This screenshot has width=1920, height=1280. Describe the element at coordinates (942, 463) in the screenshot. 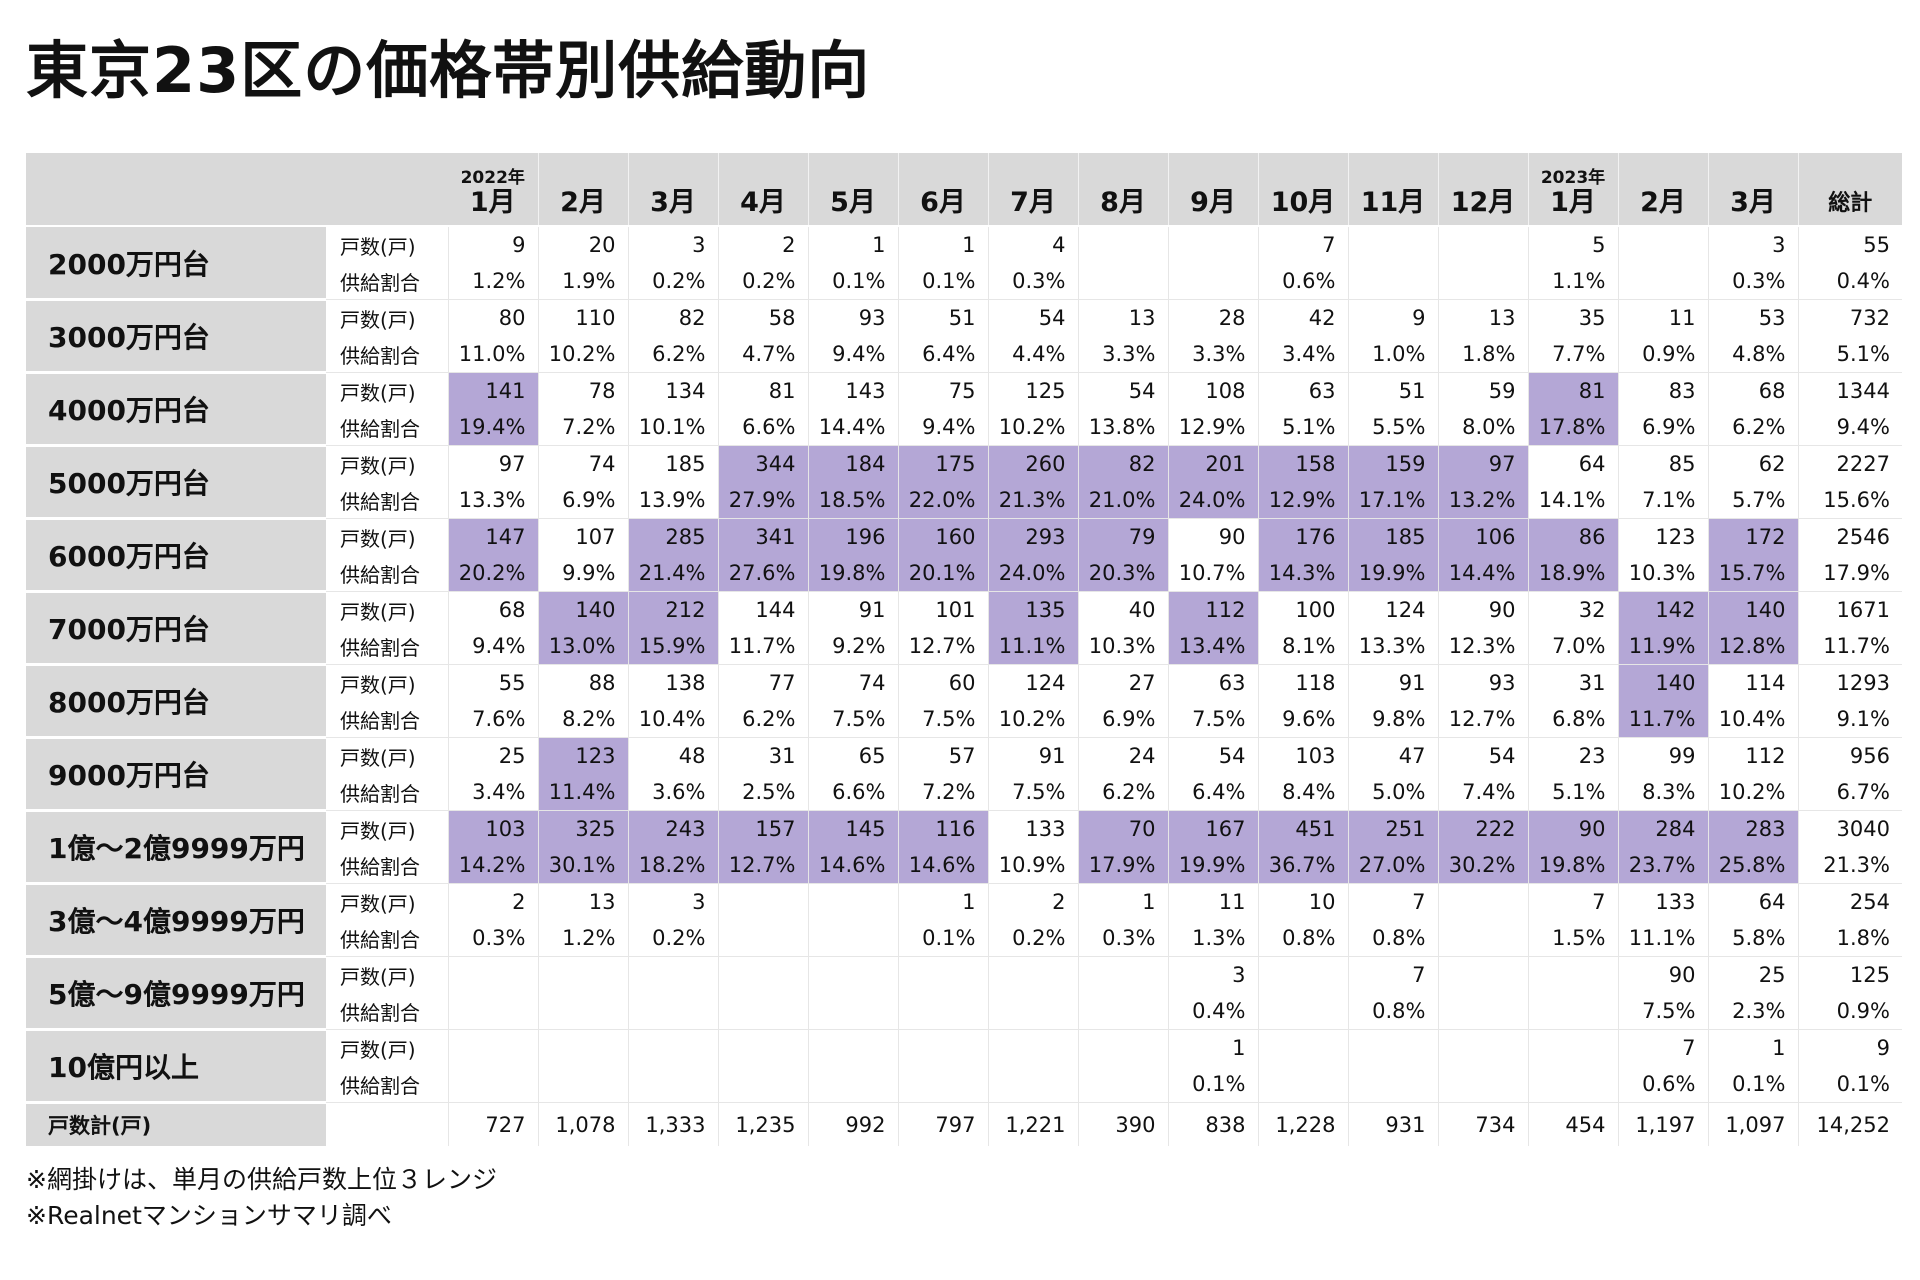

I see `count-cell: 175` at that location.